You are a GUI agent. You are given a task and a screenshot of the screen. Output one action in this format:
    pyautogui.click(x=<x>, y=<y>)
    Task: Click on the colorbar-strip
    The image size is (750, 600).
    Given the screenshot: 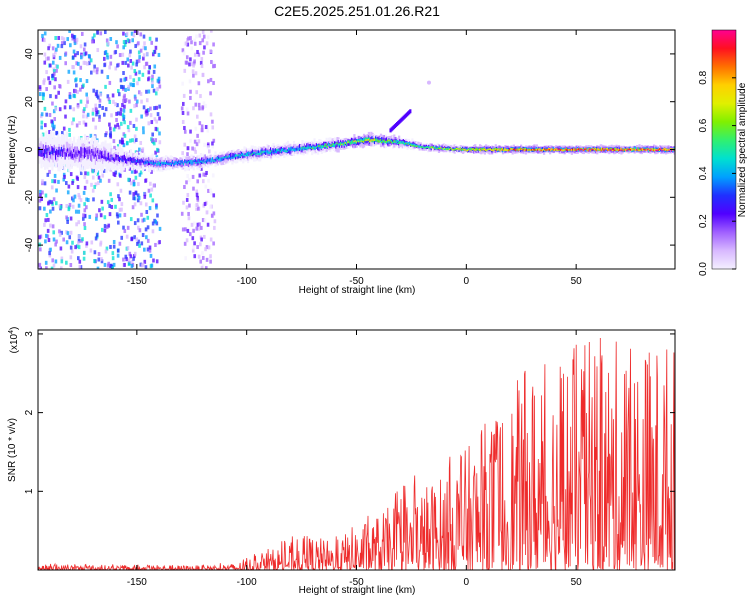 What is the action you would take?
    pyautogui.click(x=724, y=149)
    